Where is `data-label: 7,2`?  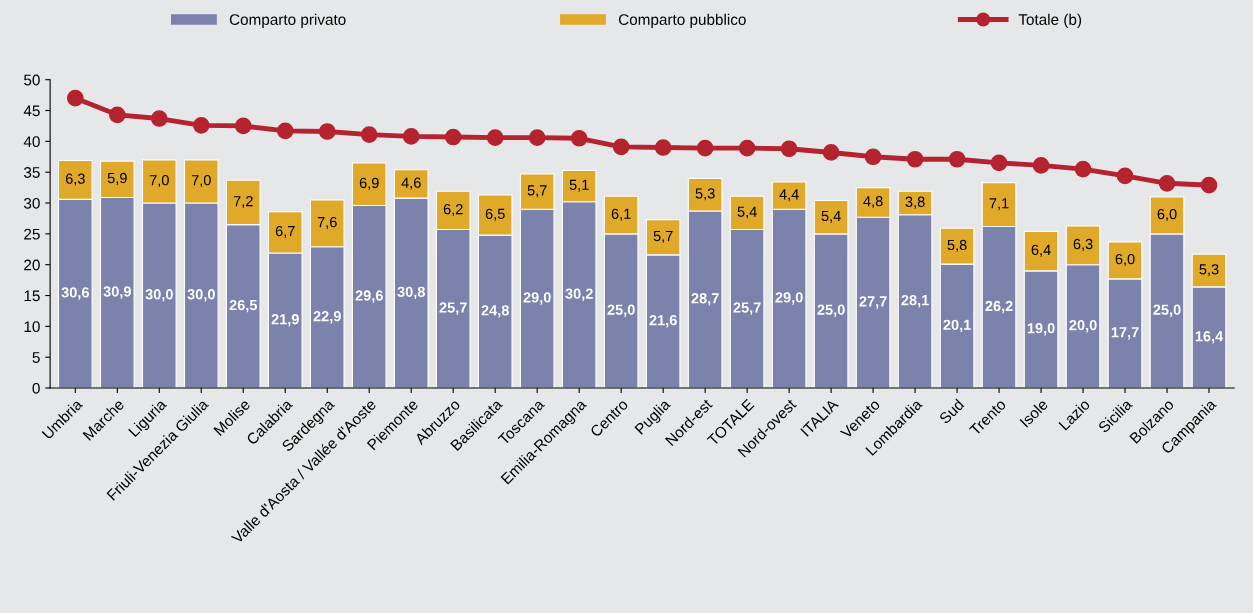 data-label: 7,2 is located at coordinates (243, 202).